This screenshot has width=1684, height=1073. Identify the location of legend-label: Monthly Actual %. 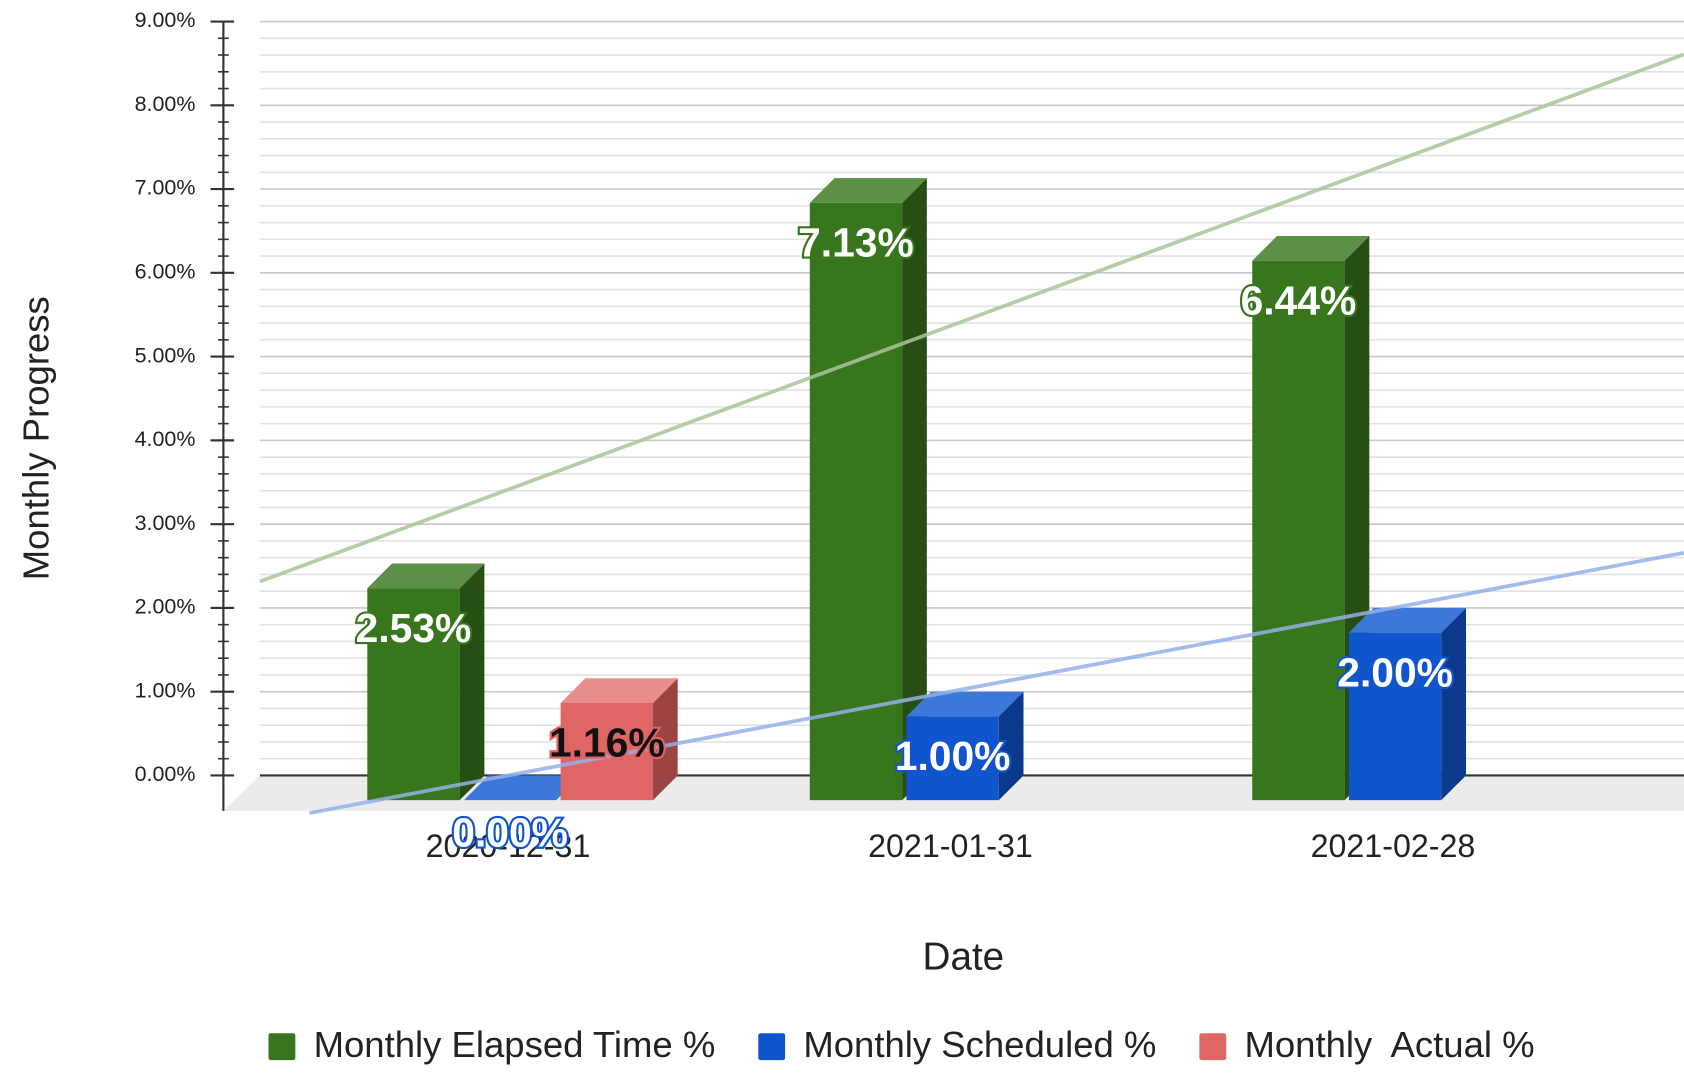
(1389, 1044).